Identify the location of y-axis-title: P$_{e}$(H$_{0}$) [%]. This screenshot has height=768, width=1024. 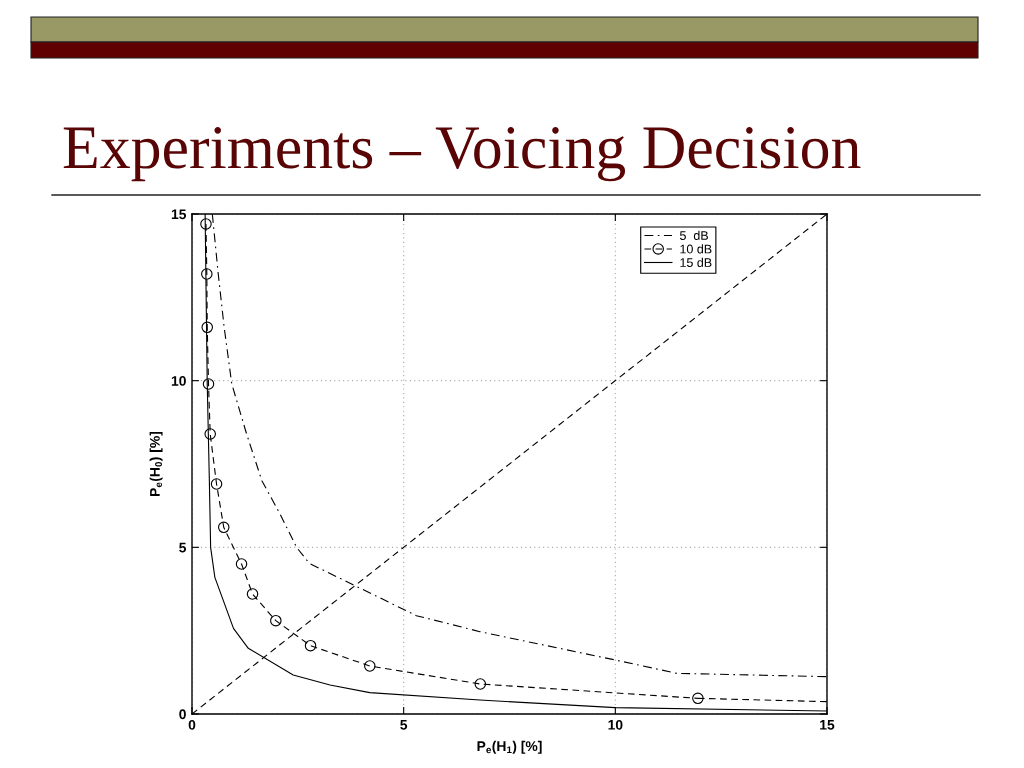
(156, 463).